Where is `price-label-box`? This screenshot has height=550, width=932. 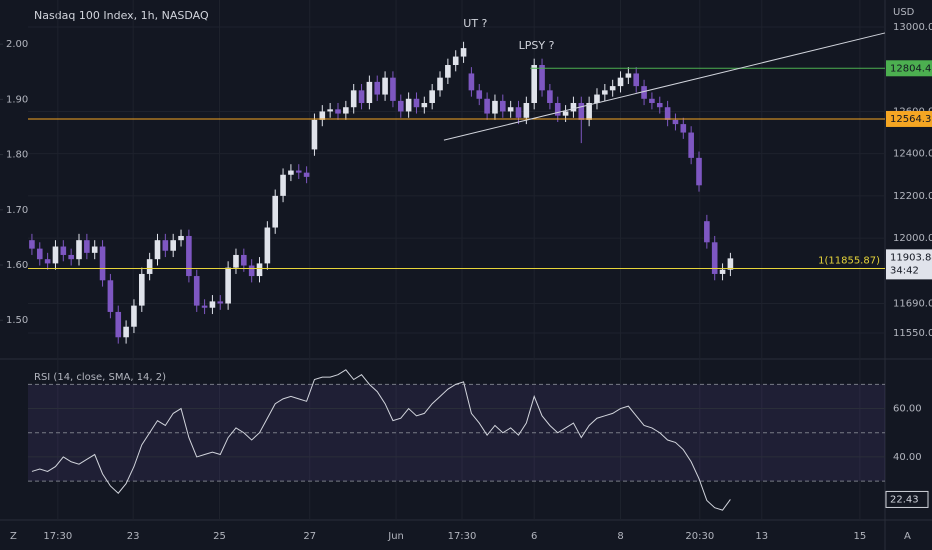 price-label-box is located at coordinates (909, 68).